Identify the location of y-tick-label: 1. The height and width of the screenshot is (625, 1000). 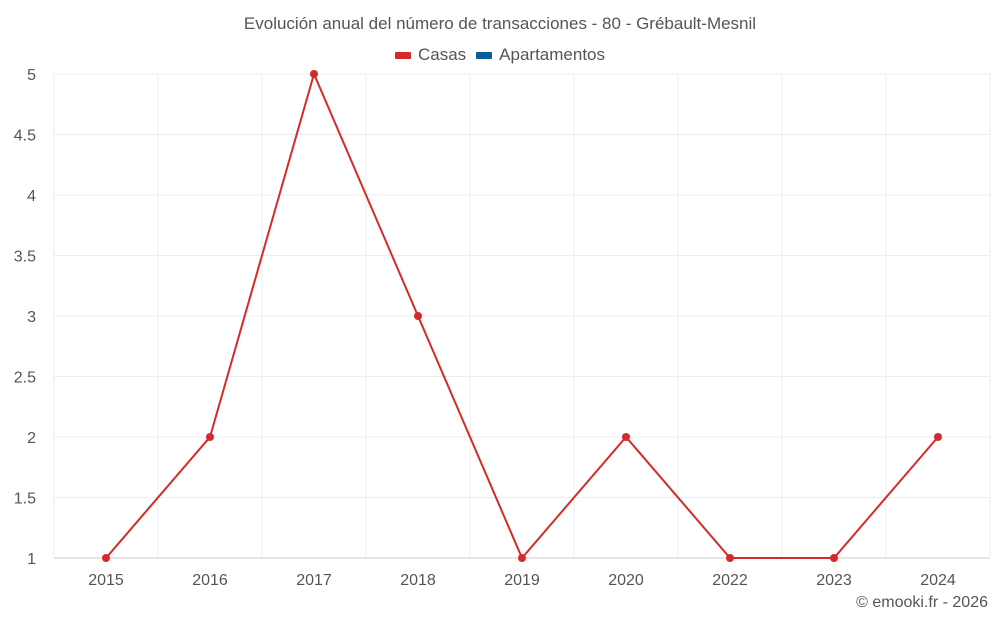
(31, 559).